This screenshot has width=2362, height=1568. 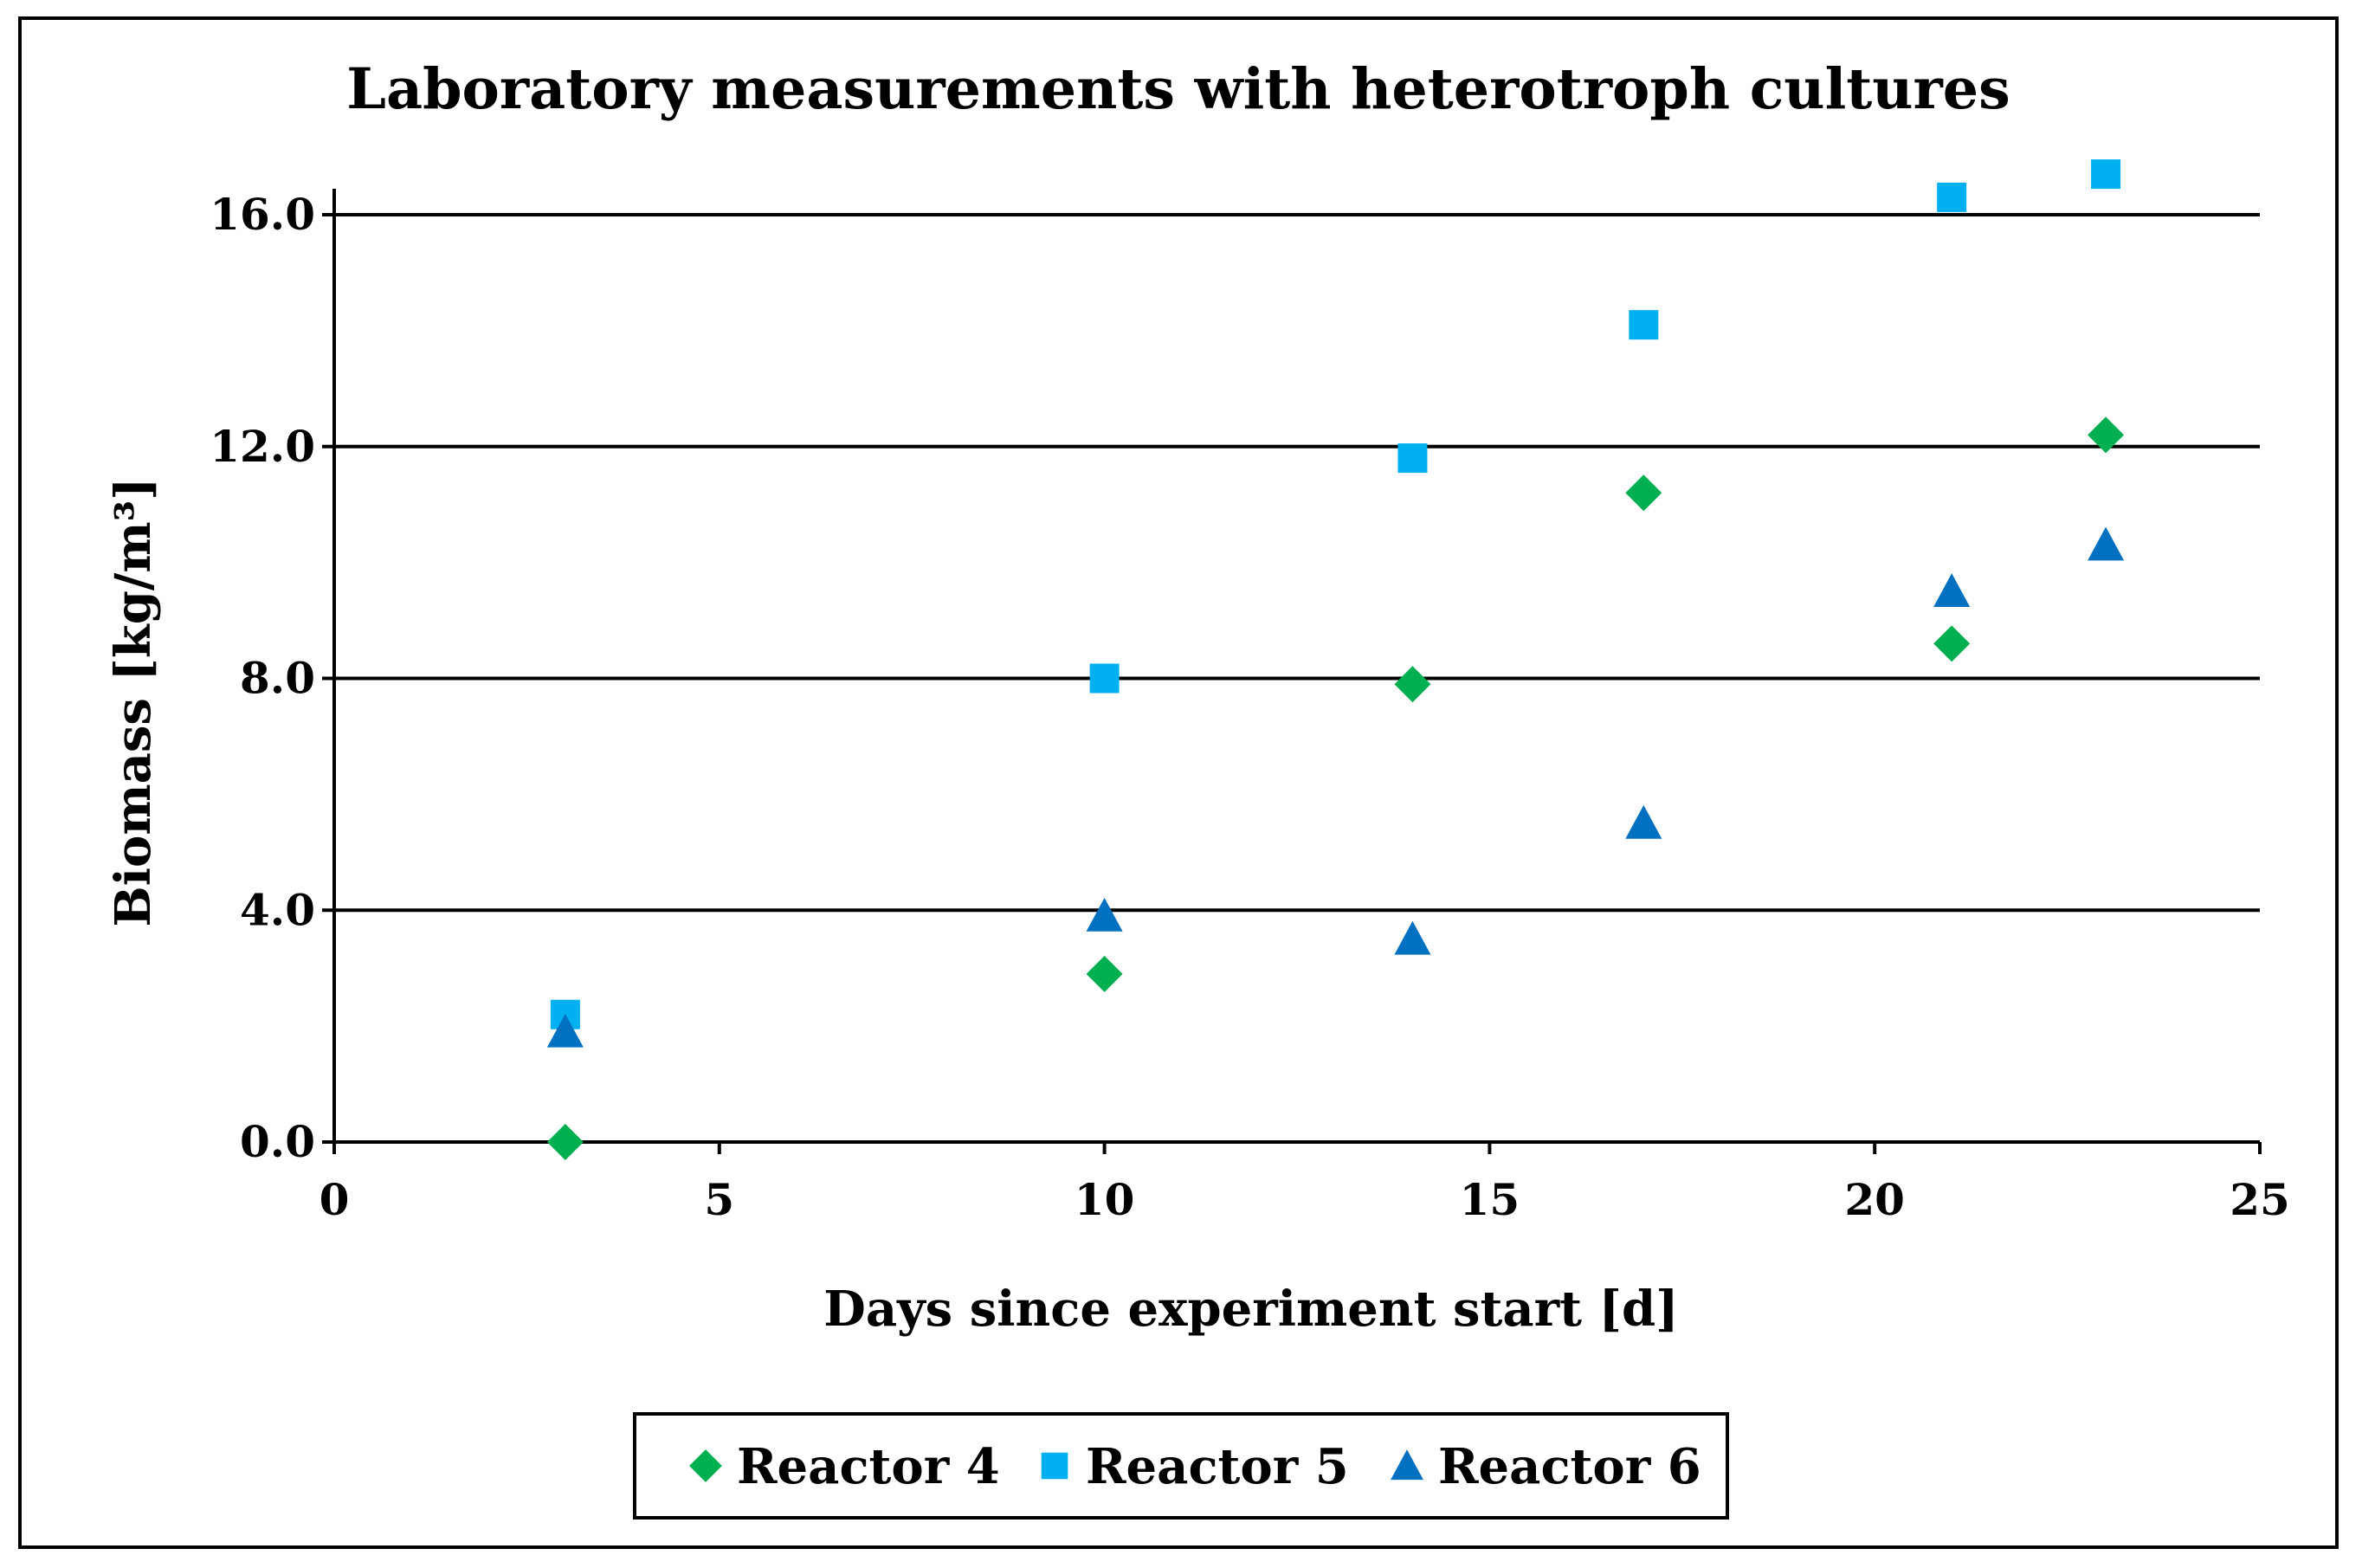 I want to click on y-tick-label-0: 0.0, so click(x=277, y=1141).